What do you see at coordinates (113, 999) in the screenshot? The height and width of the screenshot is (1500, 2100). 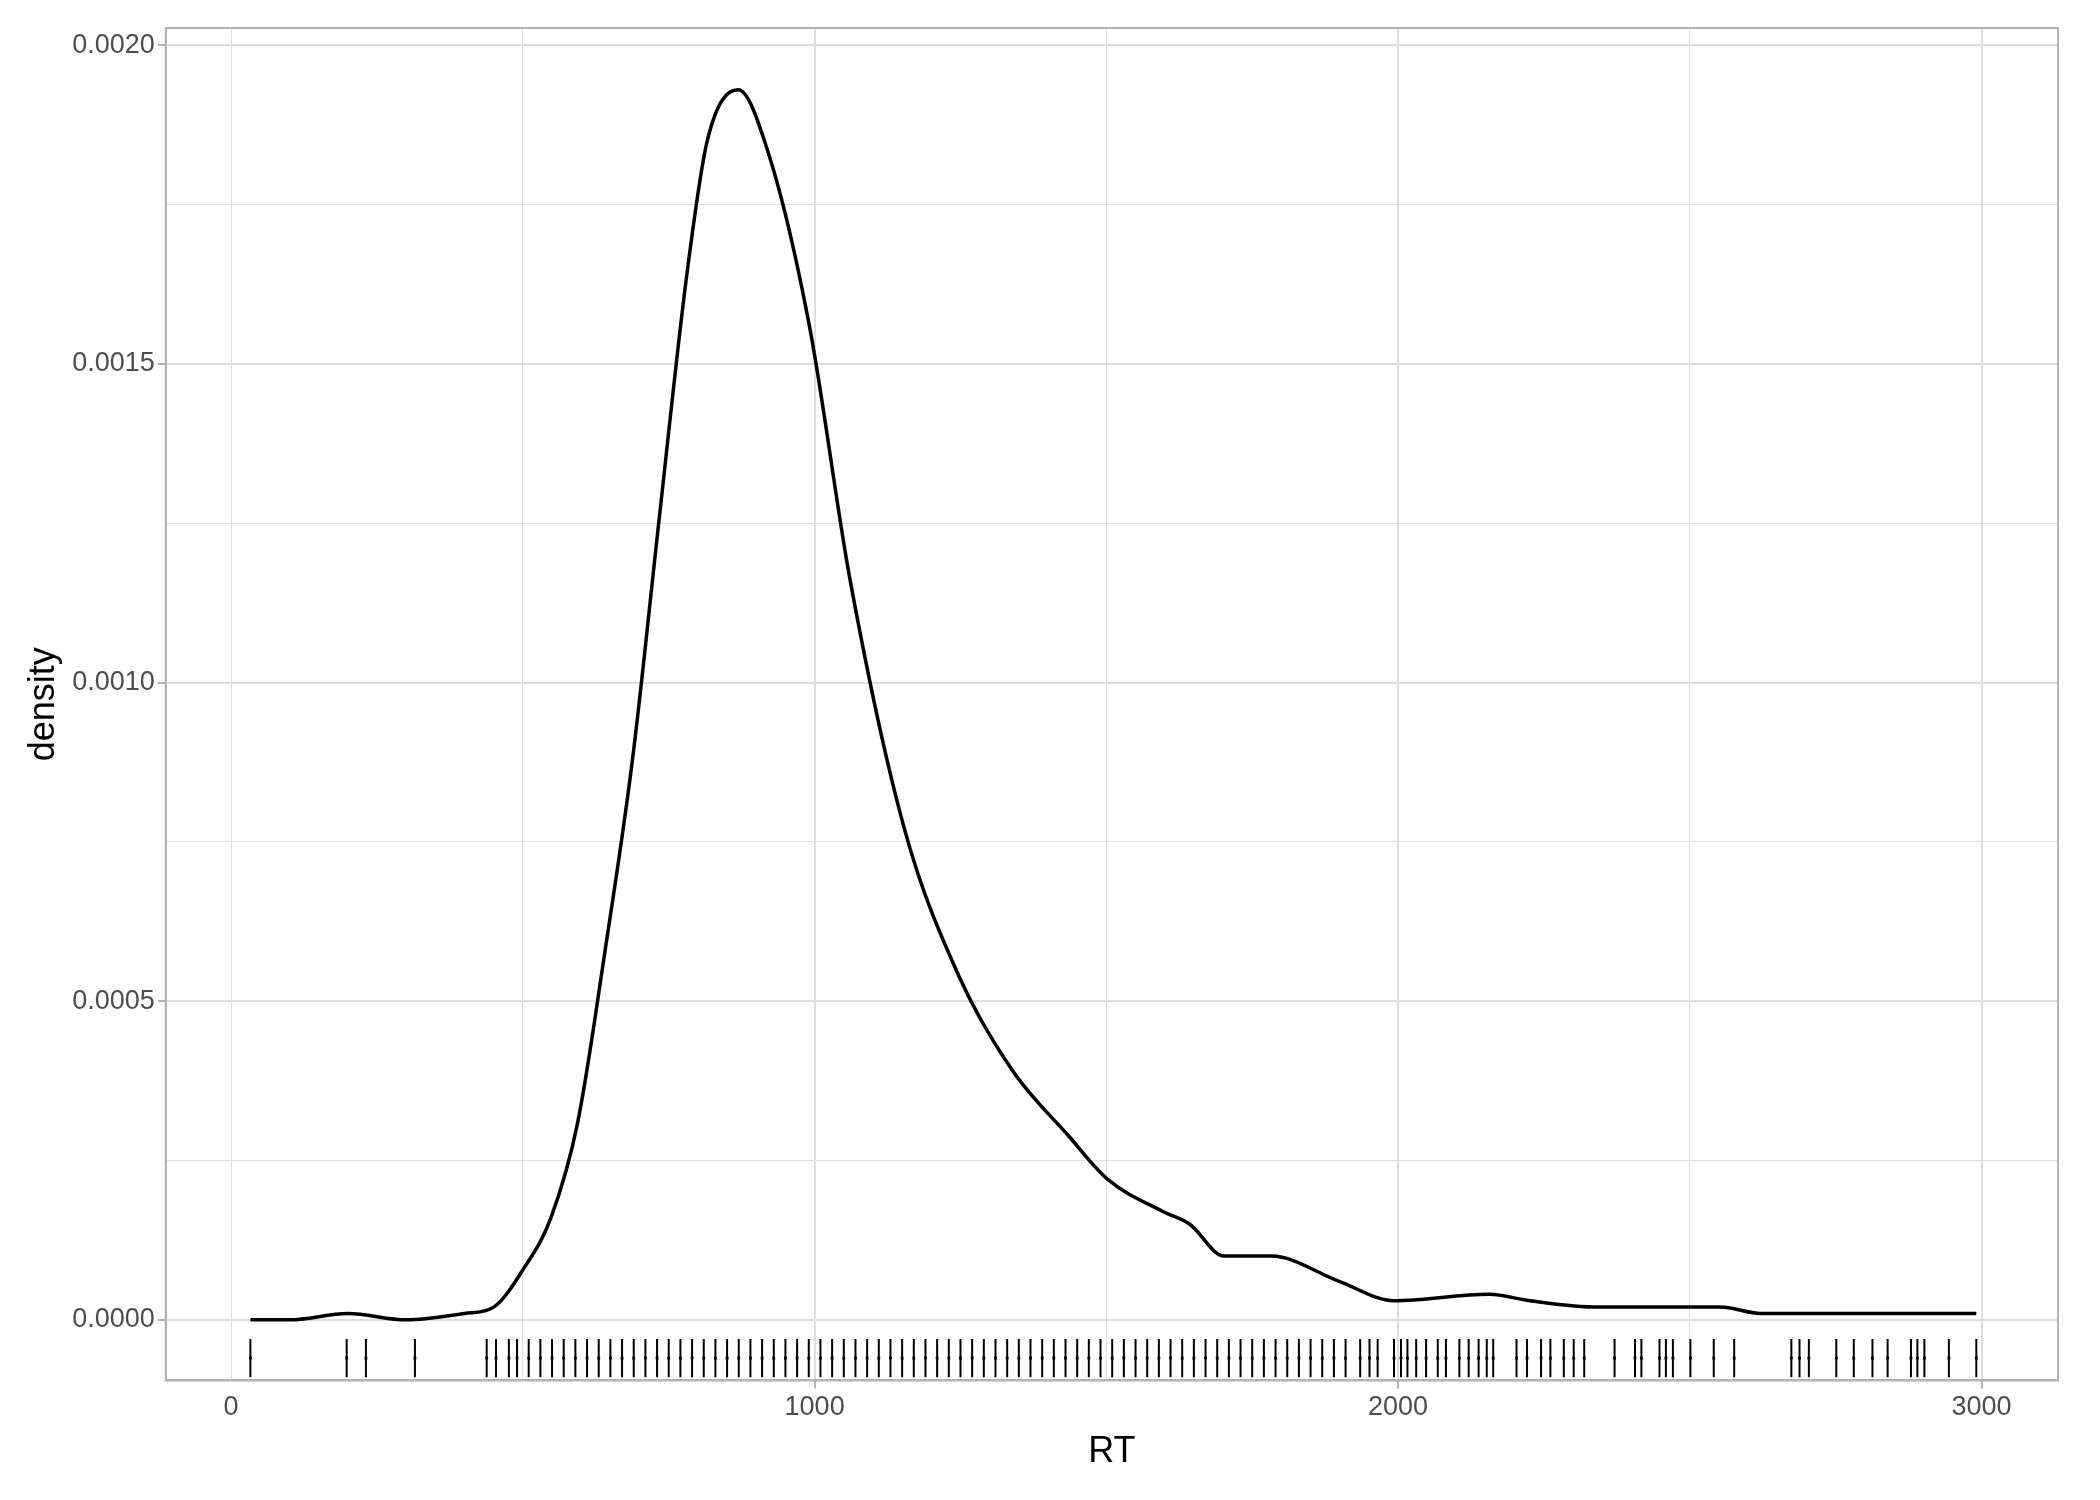 I see `y-tick-label: 0.0005` at bounding box center [113, 999].